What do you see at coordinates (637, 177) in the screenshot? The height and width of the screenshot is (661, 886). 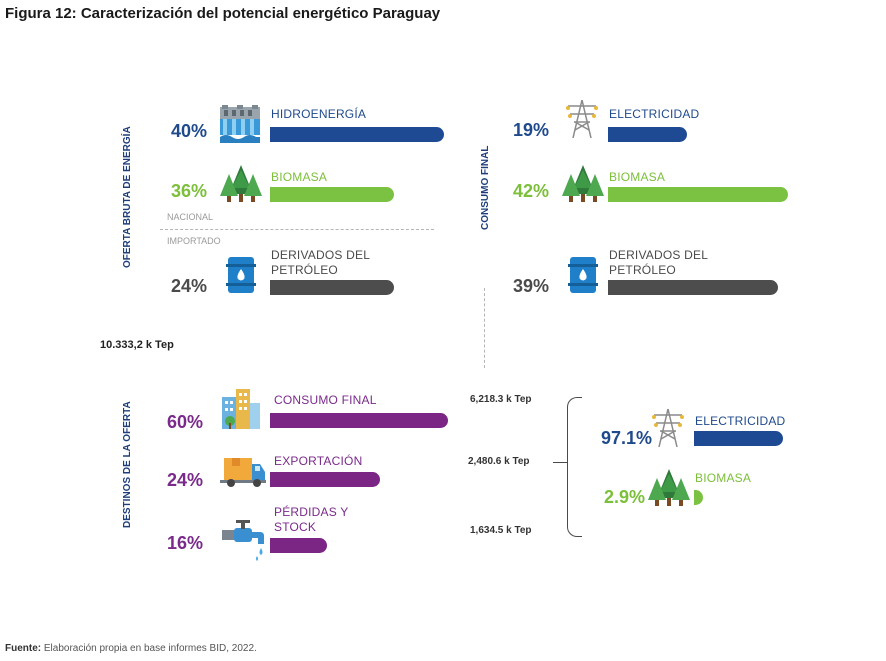 I see `consumo-label-biomasa: BIOMASA` at bounding box center [637, 177].